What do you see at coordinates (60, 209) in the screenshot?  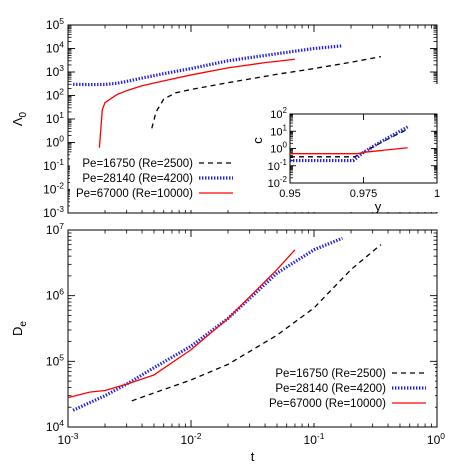 I see `y-tick-label-exp: -3` at bounding box center [60, 209].